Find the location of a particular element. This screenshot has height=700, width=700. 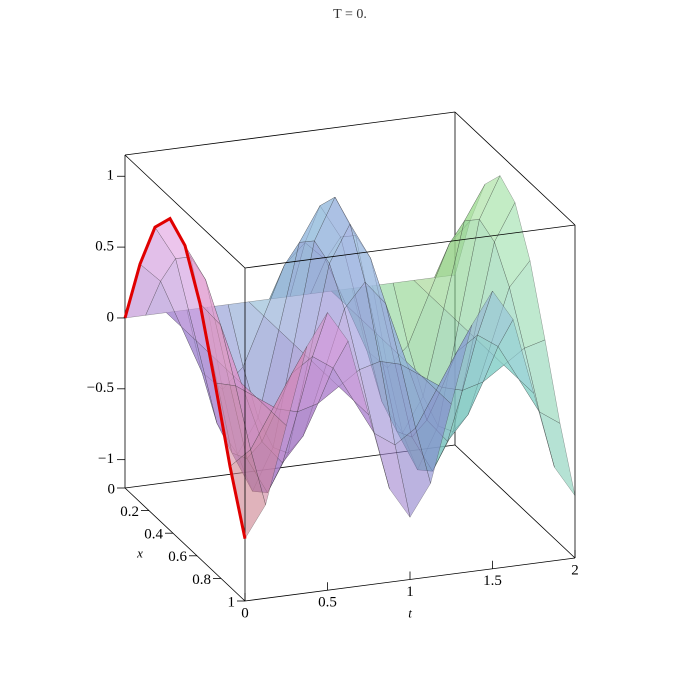

z-tick-label: −1 is located at coordinates (106, 459).